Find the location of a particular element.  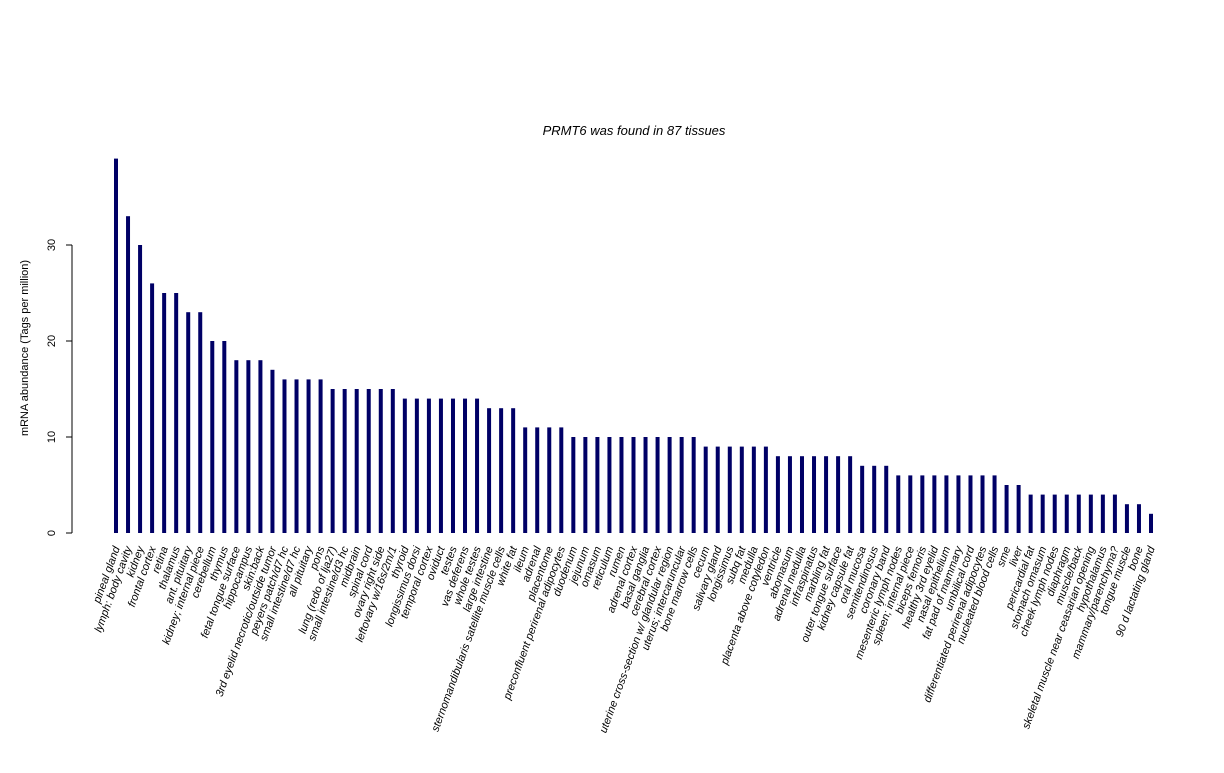

y-axis: 0 10 20 30 is located at coordinates (59, 387).